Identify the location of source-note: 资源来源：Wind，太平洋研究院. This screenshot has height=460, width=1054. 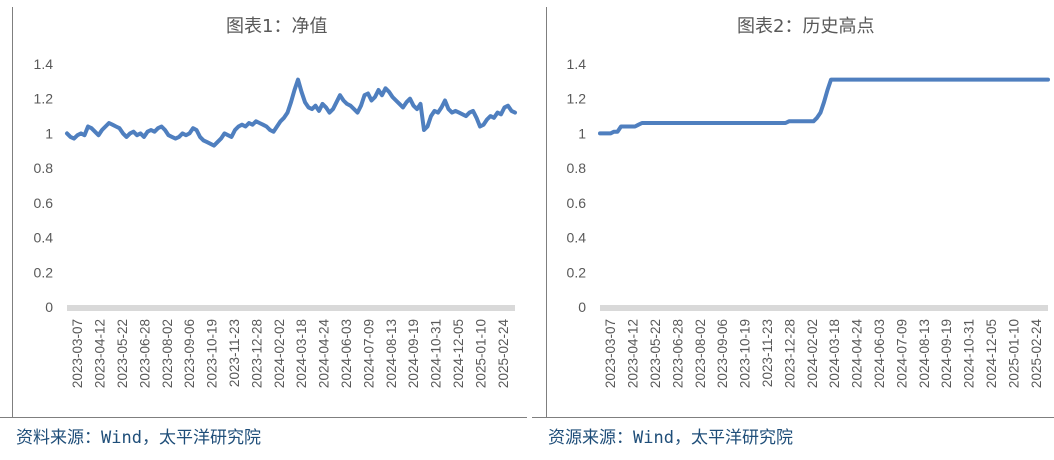
(670, 438).